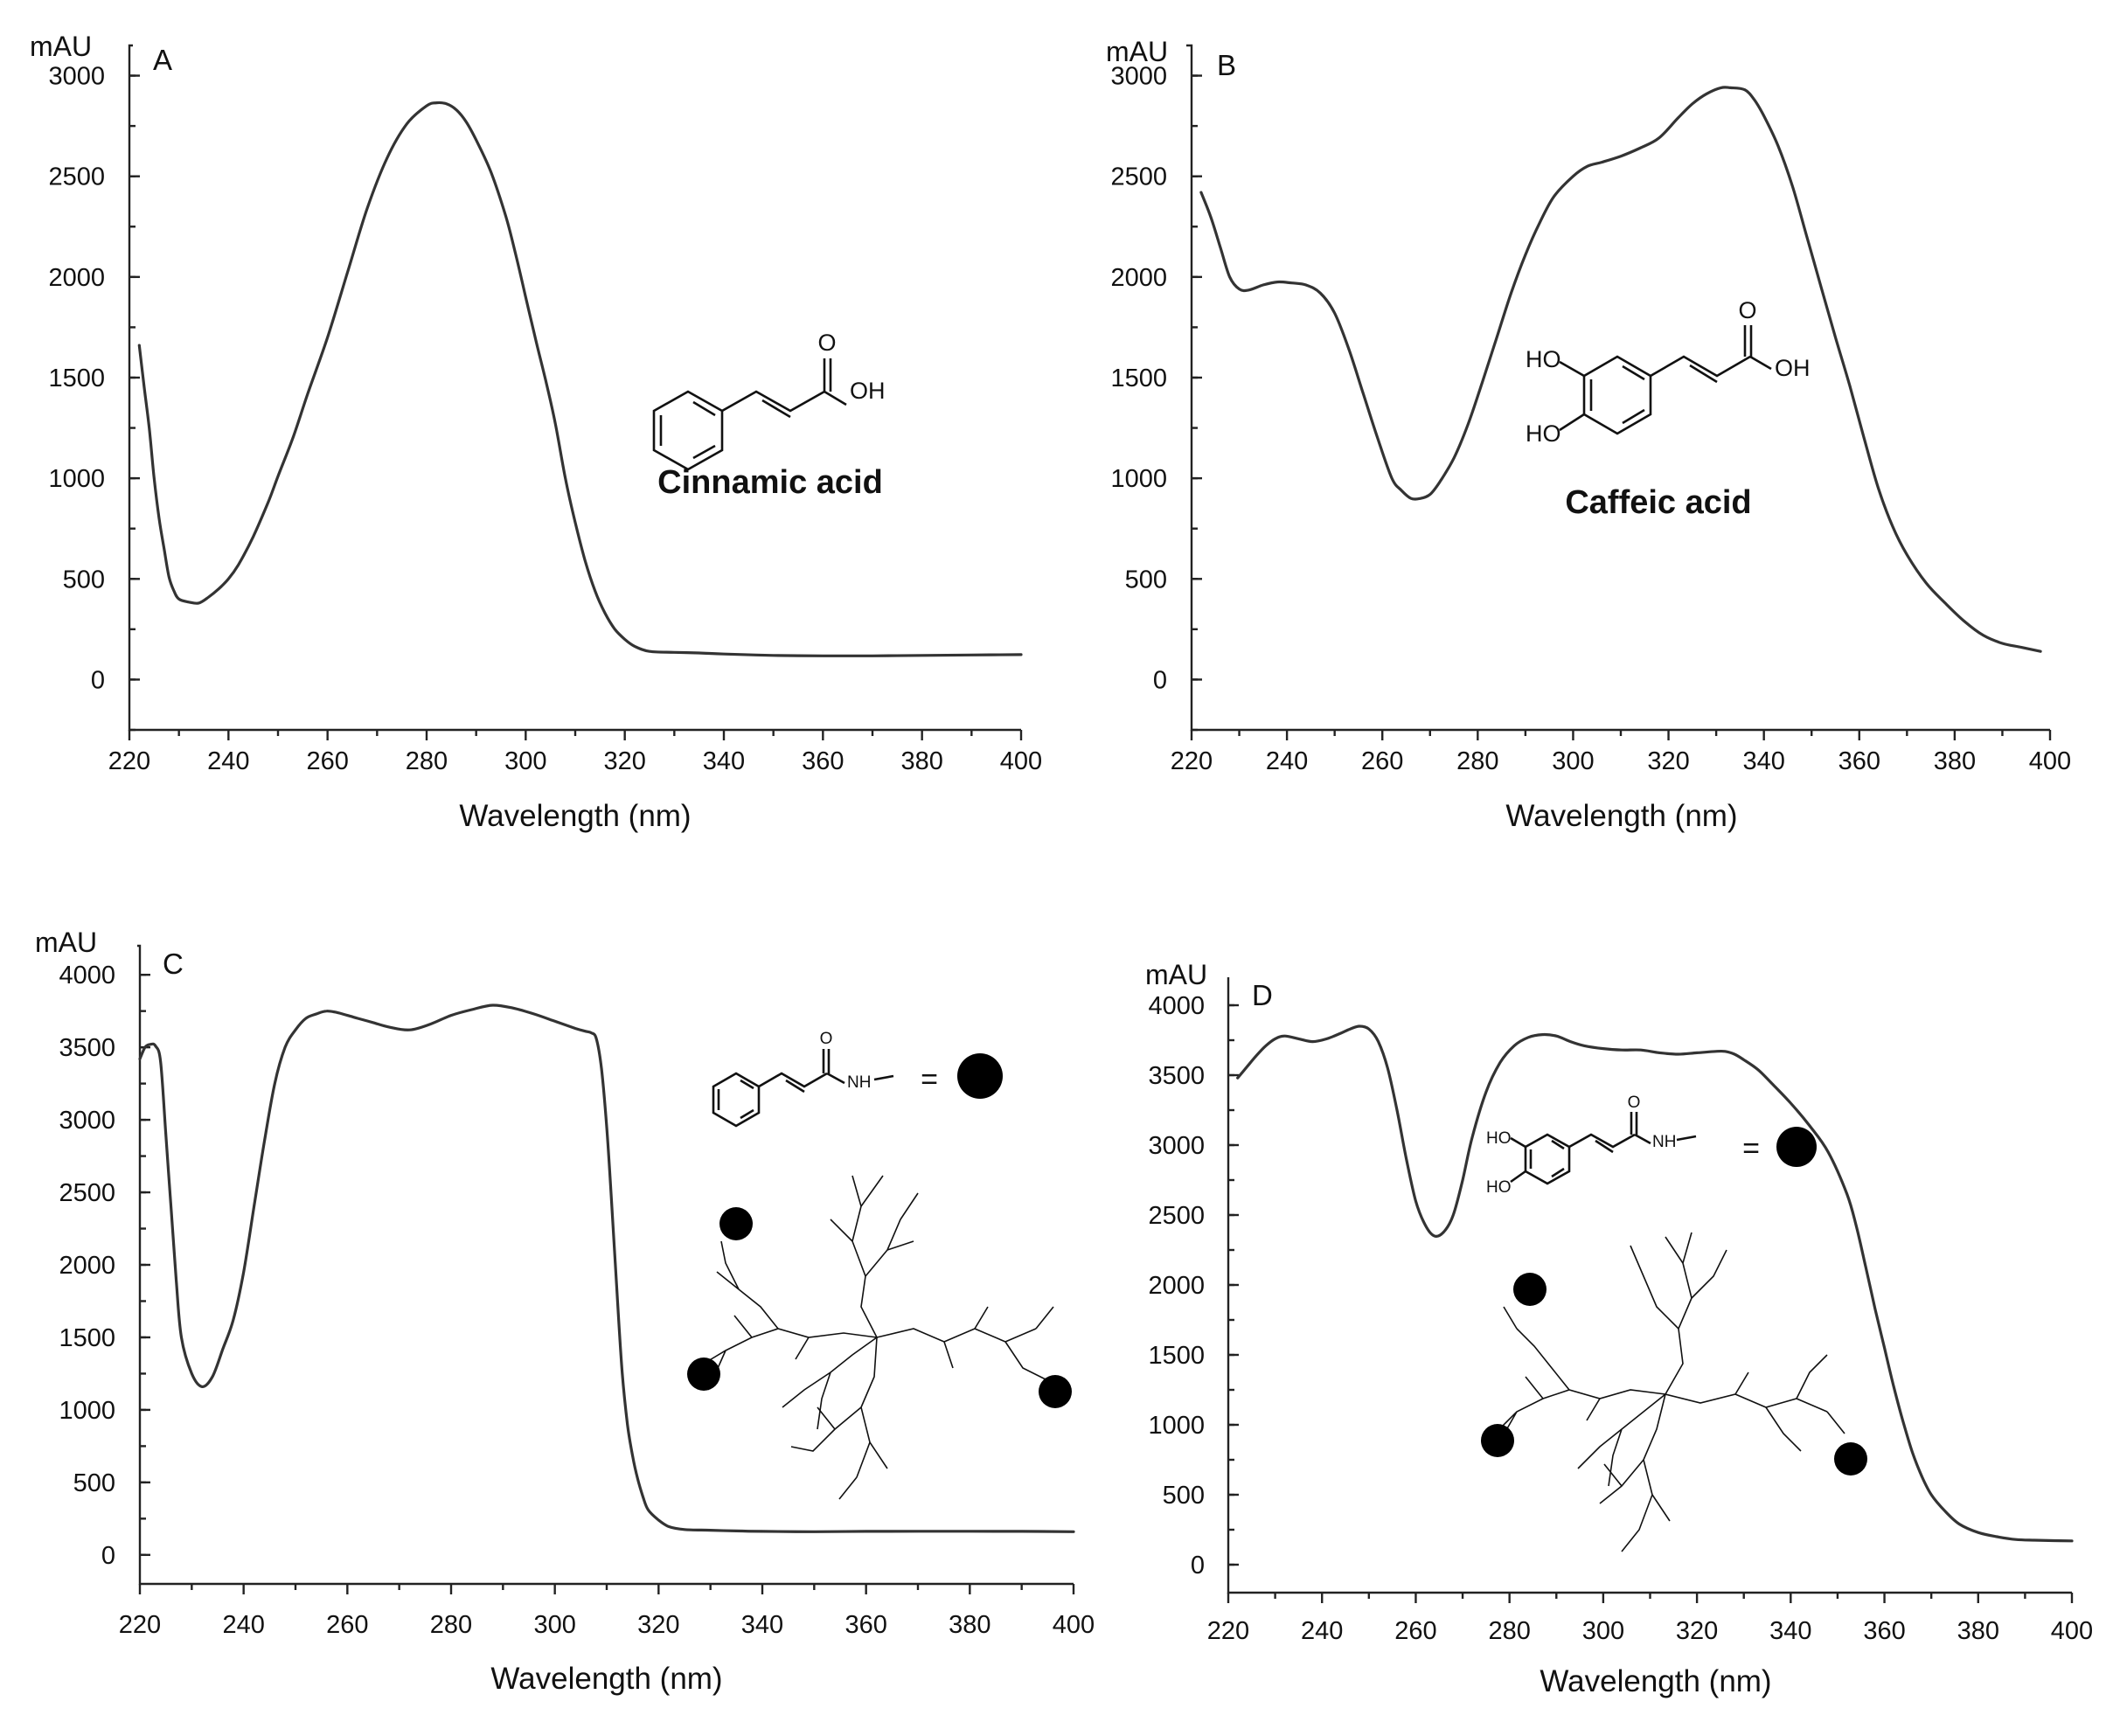 This screenshot has width=2113, height=1736. Describe the element at coordinates (1652, 1145) in the screenshot. I see `caffeoyl-amide-structure: HO HO O NH =` at that location.